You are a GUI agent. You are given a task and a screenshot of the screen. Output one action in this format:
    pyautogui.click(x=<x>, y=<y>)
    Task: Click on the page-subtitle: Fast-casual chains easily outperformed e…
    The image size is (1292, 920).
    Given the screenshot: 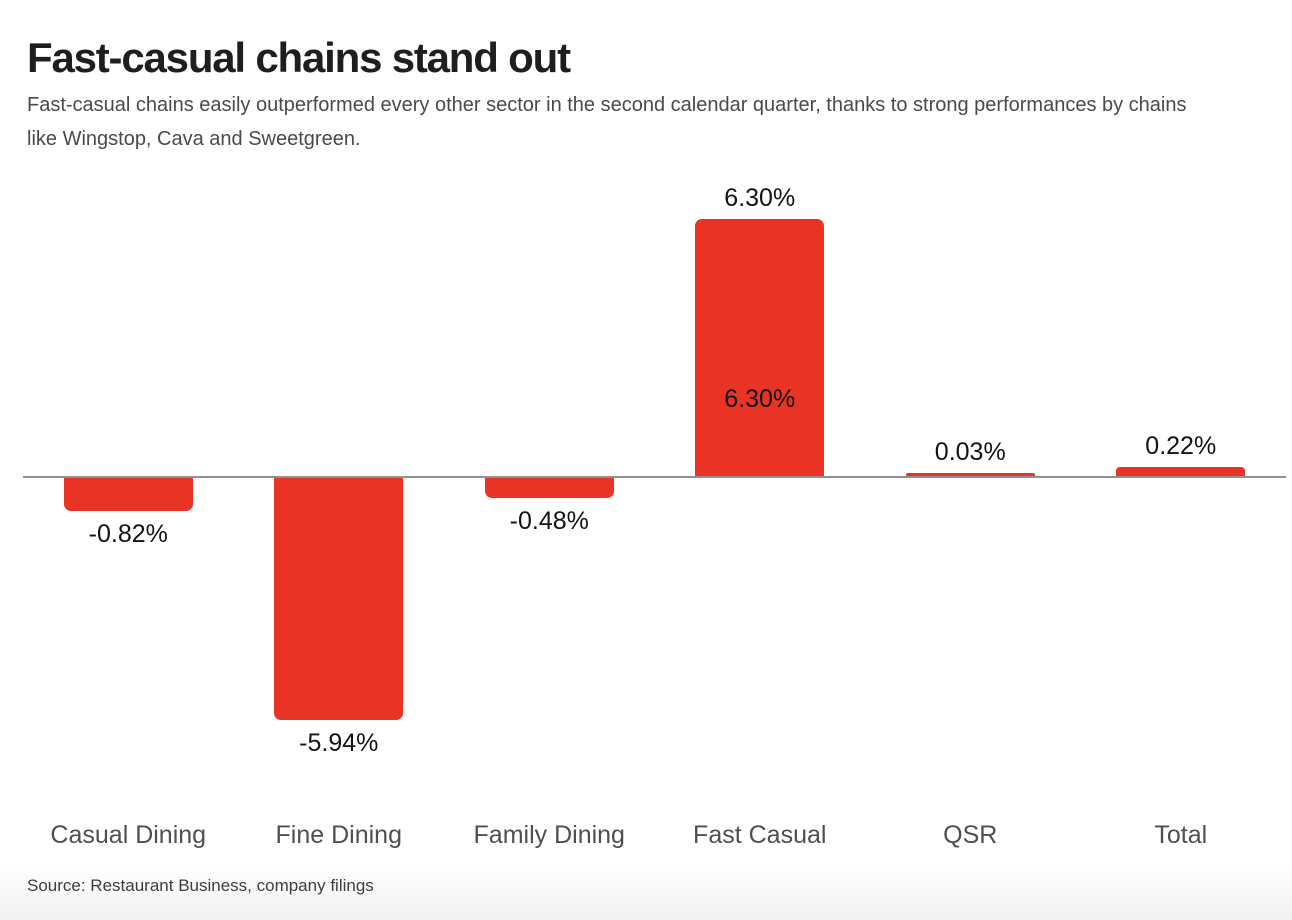 What is the action you would take?
    pyautogui.click(x=607, y=122)
    